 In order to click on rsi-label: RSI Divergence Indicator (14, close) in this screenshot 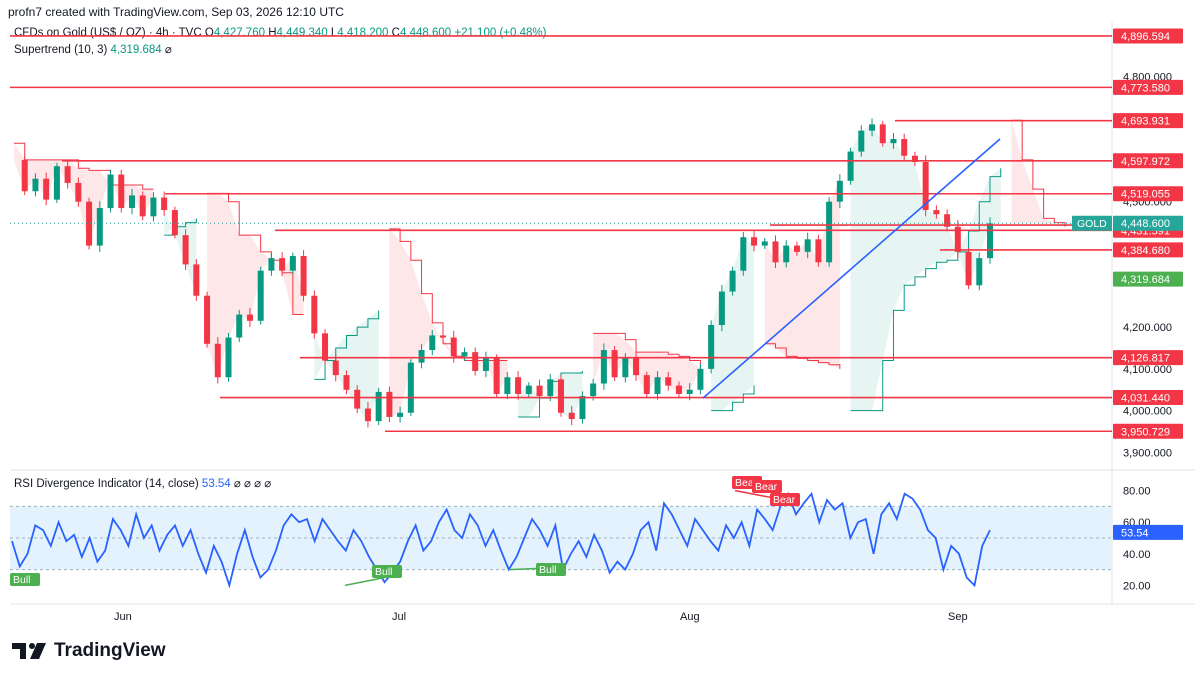, I will do `click(106, 484)`.